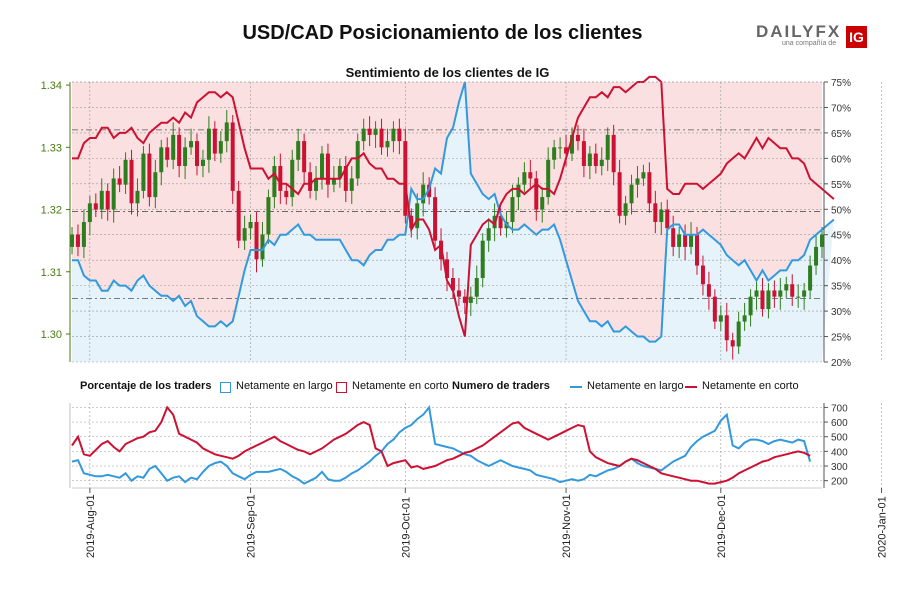 Image resolution: width=900 pixels, height=600 pixels. What do you see at coordinates (841, 236) in the screenshot?
I see `right-tick-label: 45%` at bounding box center [841, 236].